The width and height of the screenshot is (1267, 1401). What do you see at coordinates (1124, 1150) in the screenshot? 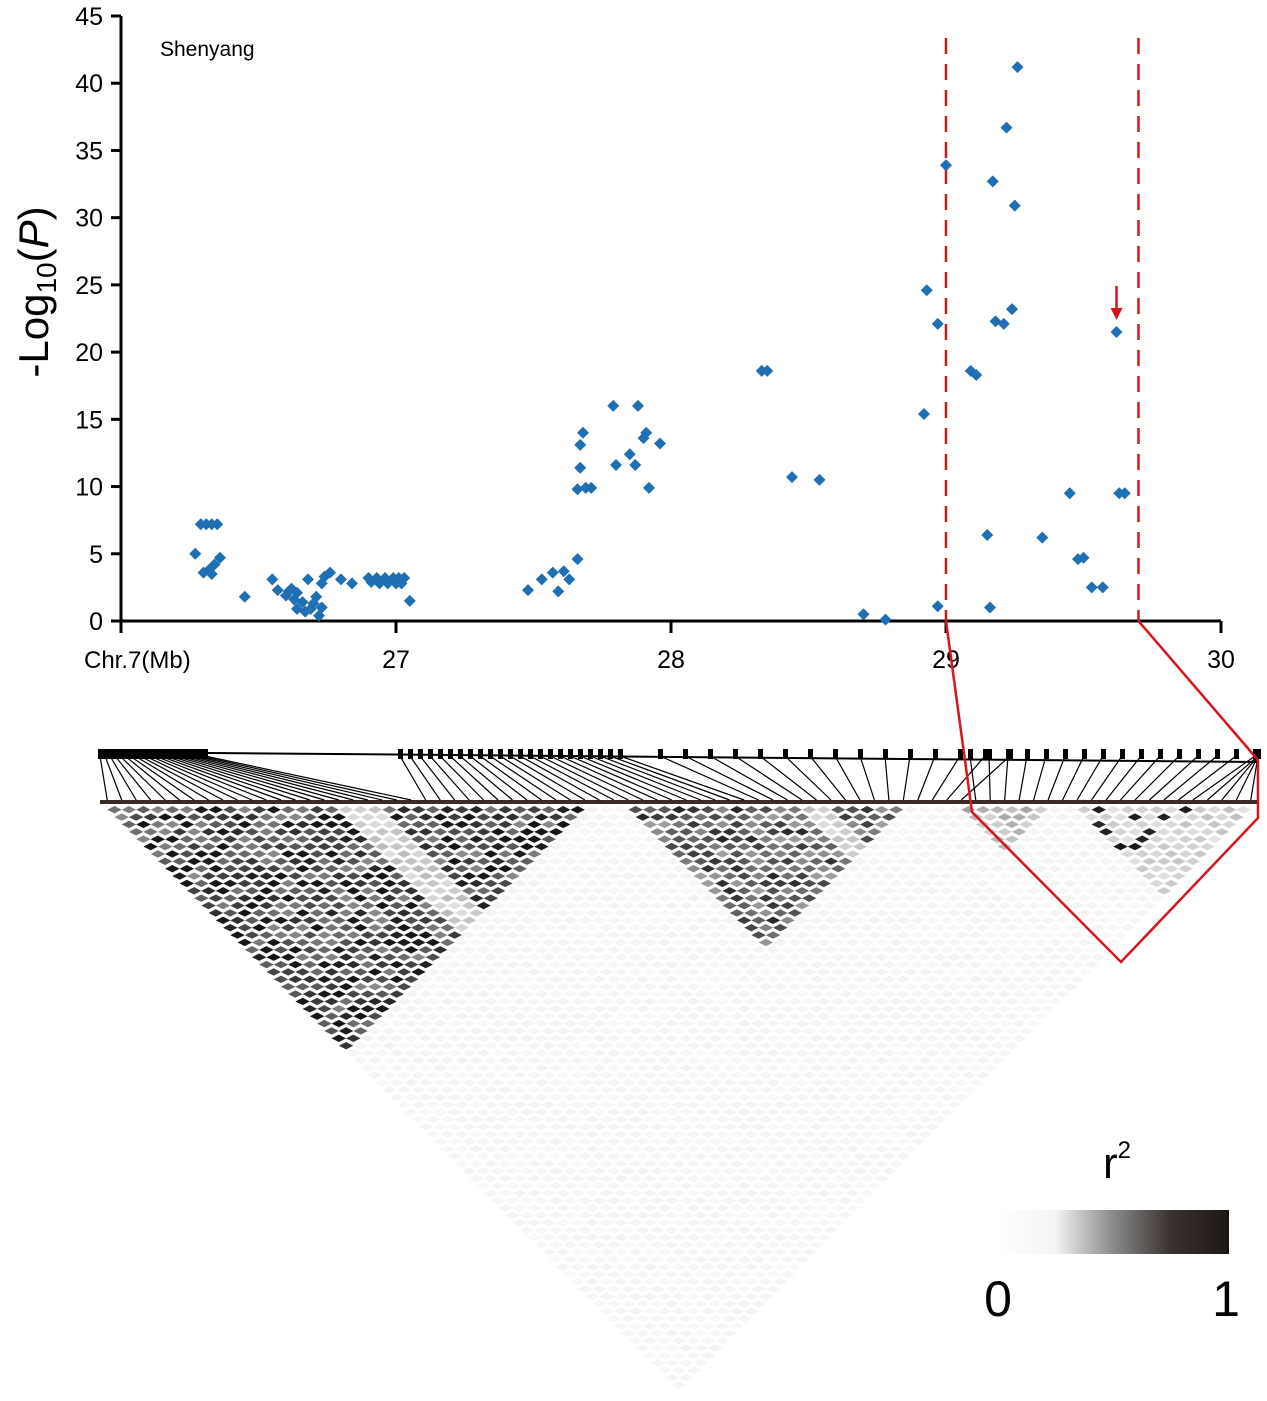
I see `legend-title-sup: 2` at bounding box center [1124, 1150].